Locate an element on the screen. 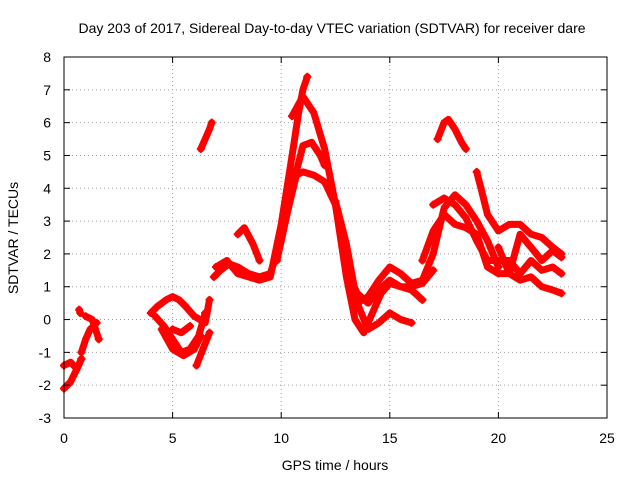 This screenshot has height=480, width=640. x-tick-label: 5 is located at coordinates (173, 438).